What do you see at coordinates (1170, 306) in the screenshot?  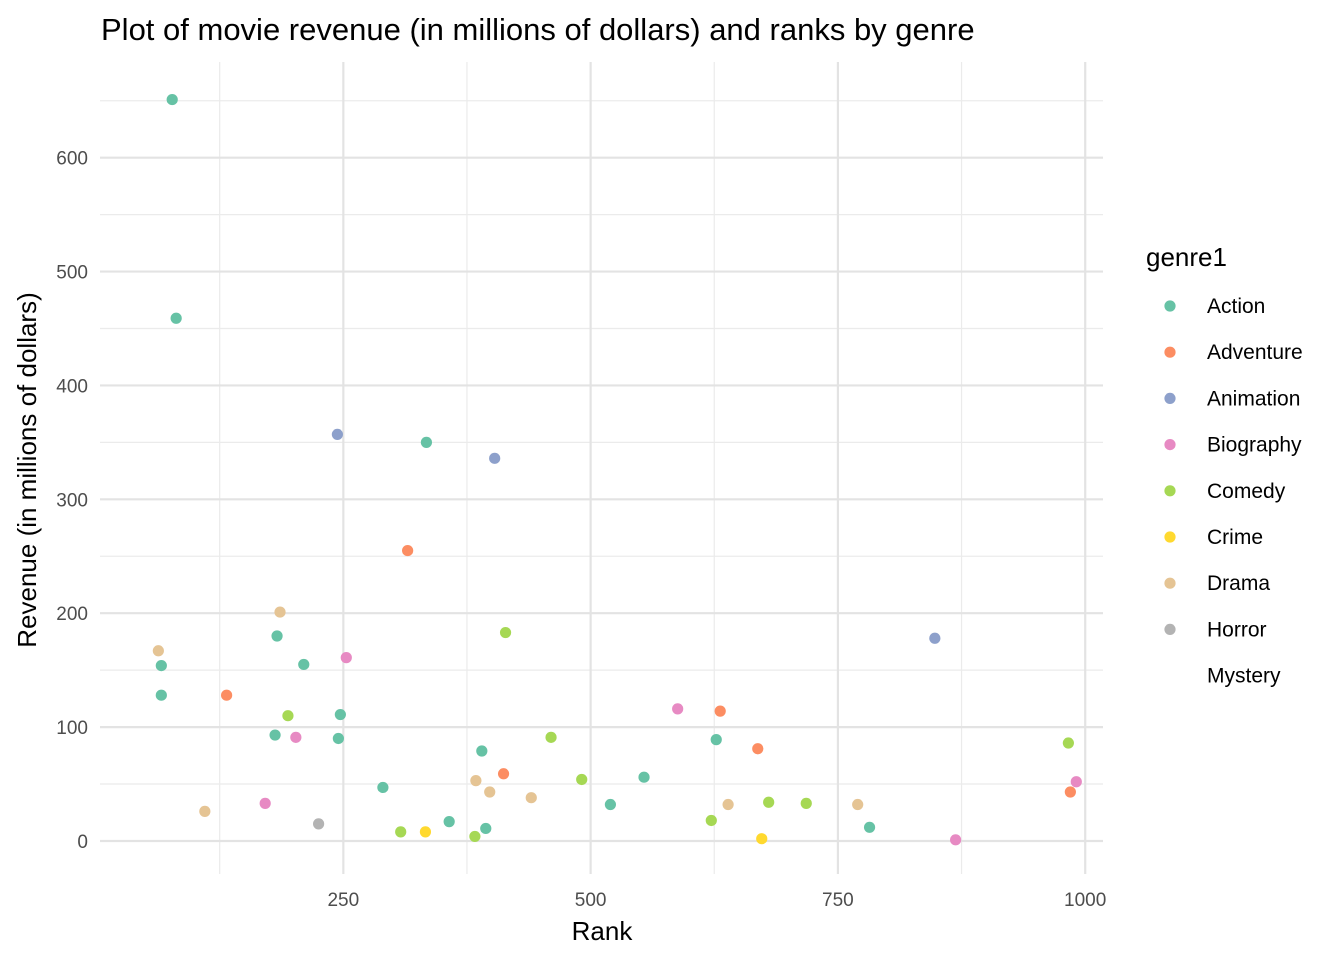 I see `legend-key-action` at bounding box center [1170, 306].